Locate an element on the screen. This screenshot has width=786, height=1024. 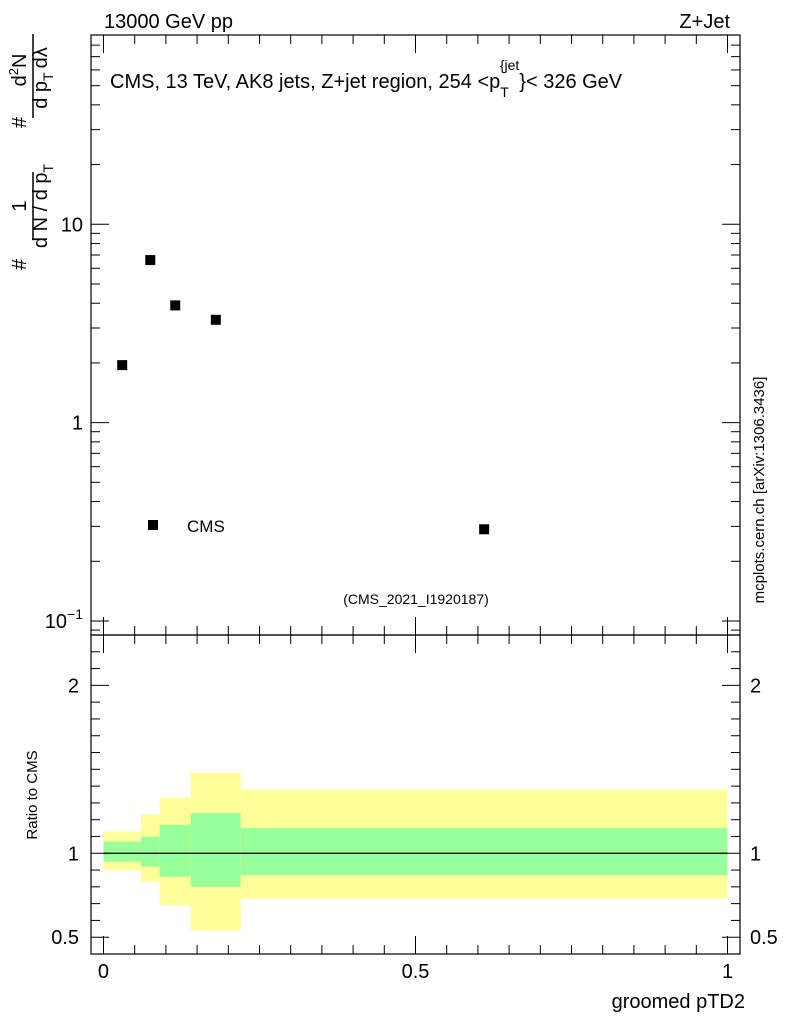
ylabel-den: d N / d pT is located at coordinates (43, 205).